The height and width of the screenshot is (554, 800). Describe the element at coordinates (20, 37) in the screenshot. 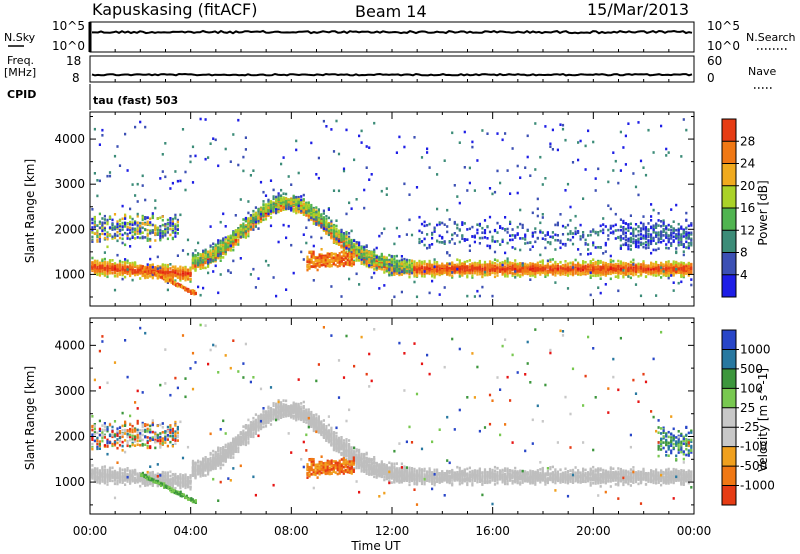

I see `nsky-label: N.Sky` at that location.